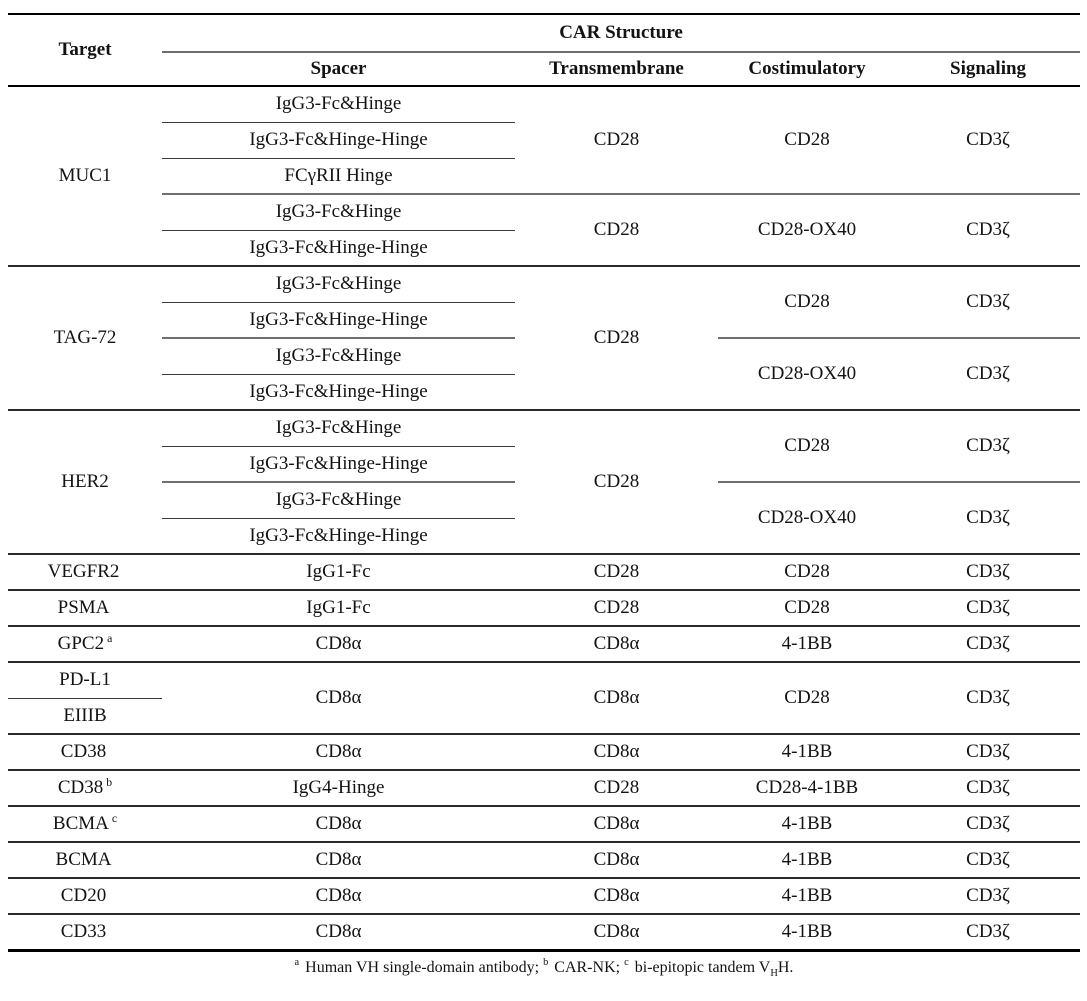 The width and height of the screenshot is (1087, 1001). What do you see at coordinates (807, 69) in the screenshot?
I see `costimulatory-column-header: Costimulatory` at bounding box center [807, 69].